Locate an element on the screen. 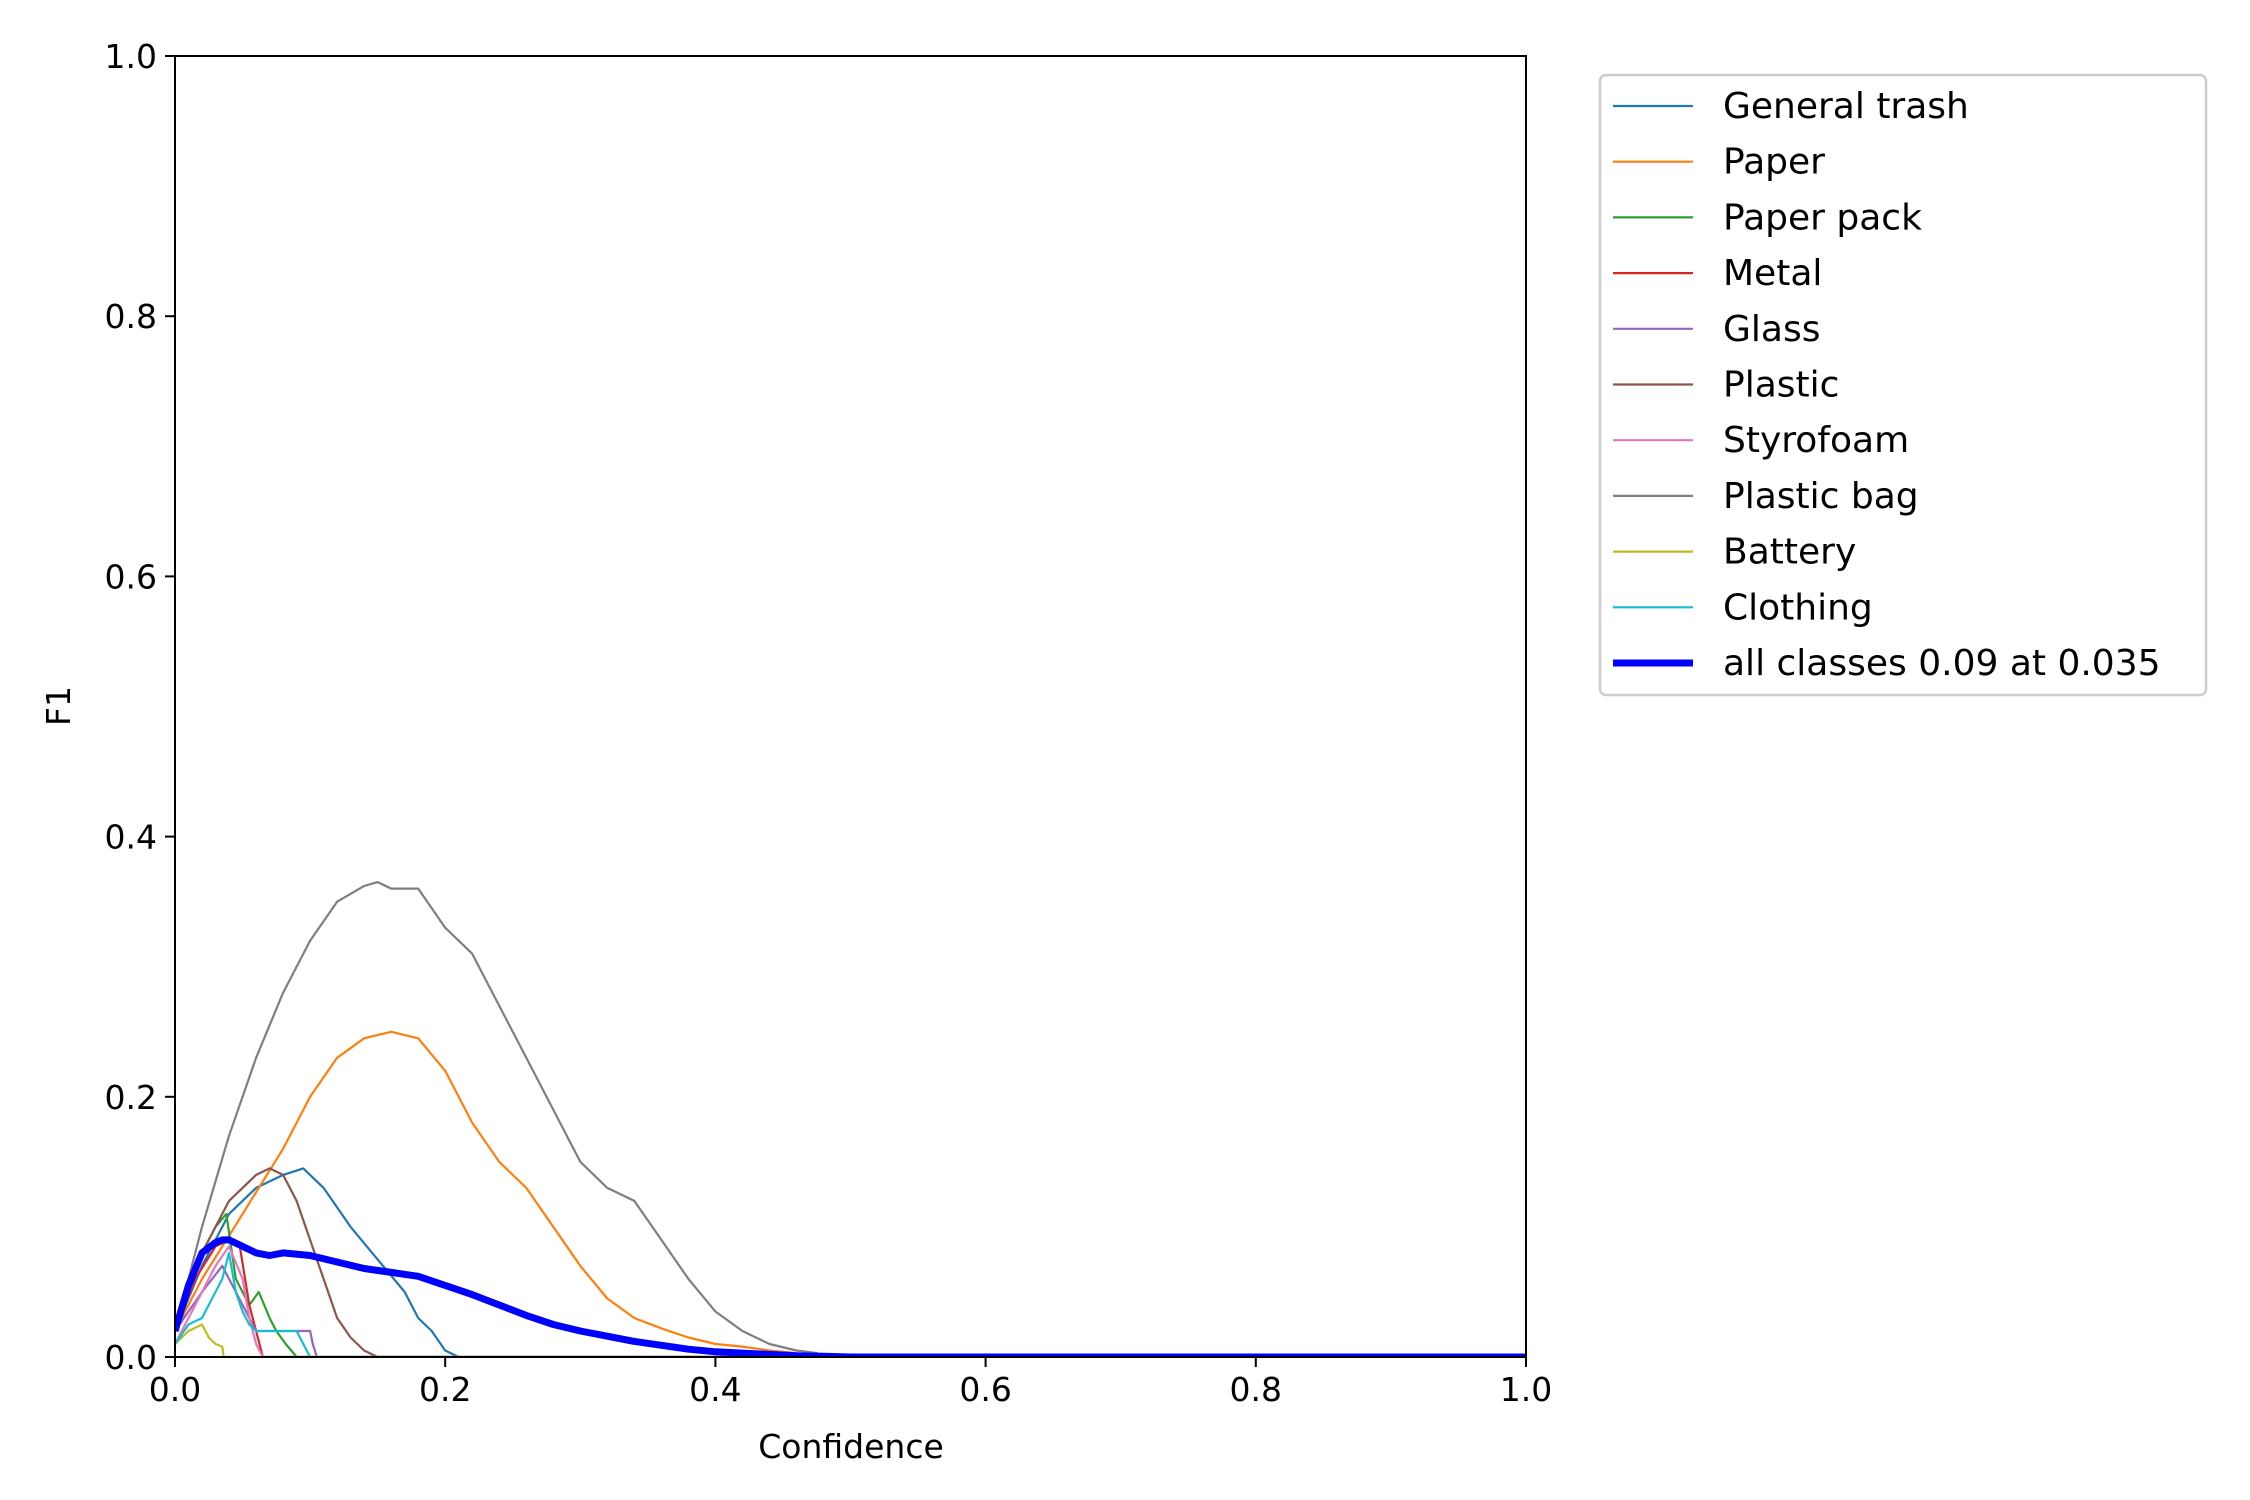 The height and width of the screenshot is (1500, 2250). legend-frame is located at coordinates (1903, 385).